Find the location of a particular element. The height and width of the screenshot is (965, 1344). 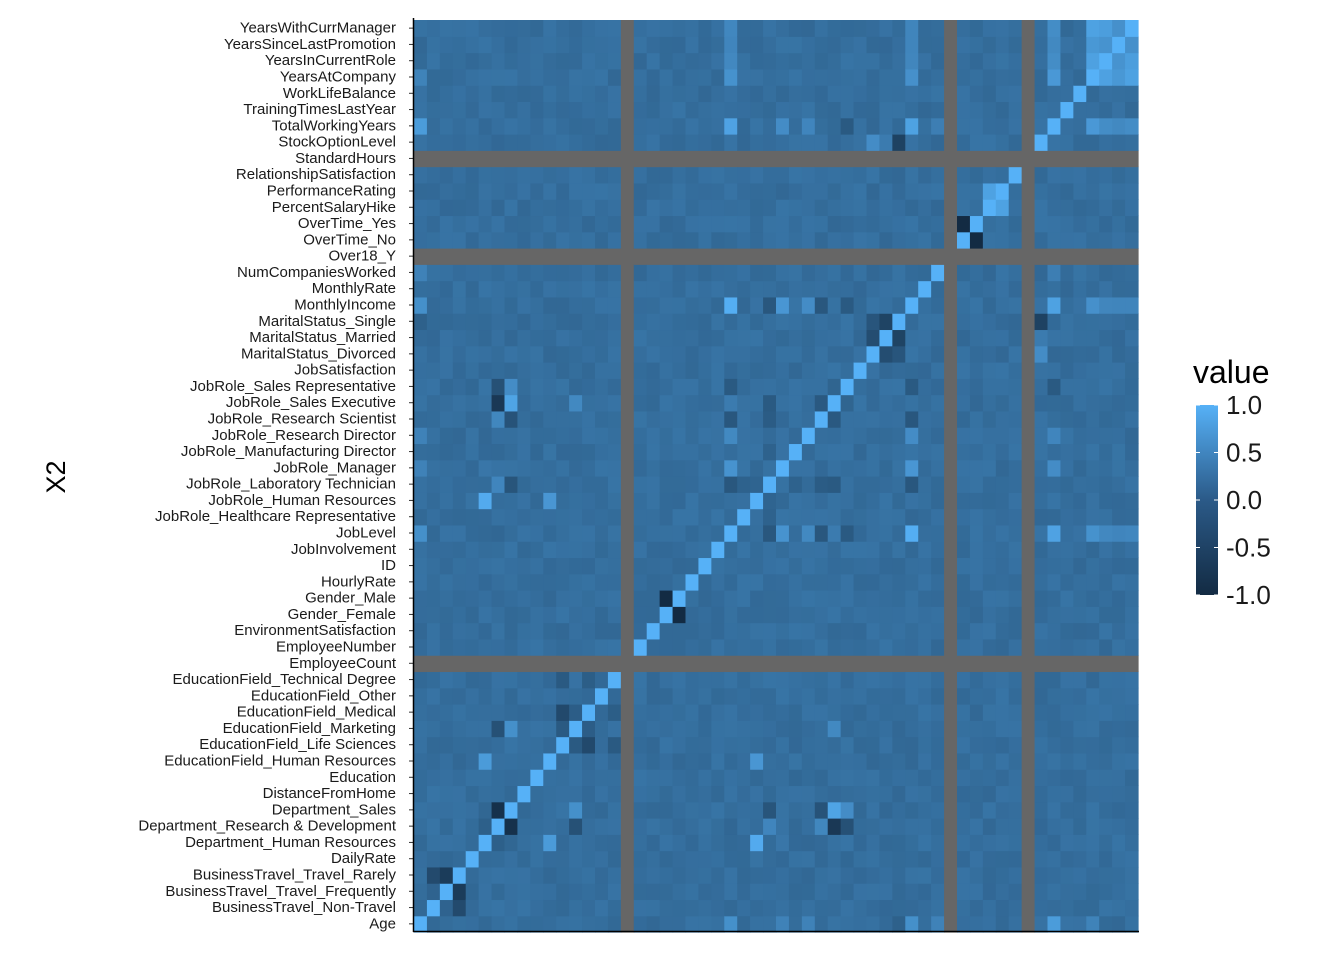

y-tick-label: BusinessTravel_Travel_Frequently is located at coordinates (280, 891).